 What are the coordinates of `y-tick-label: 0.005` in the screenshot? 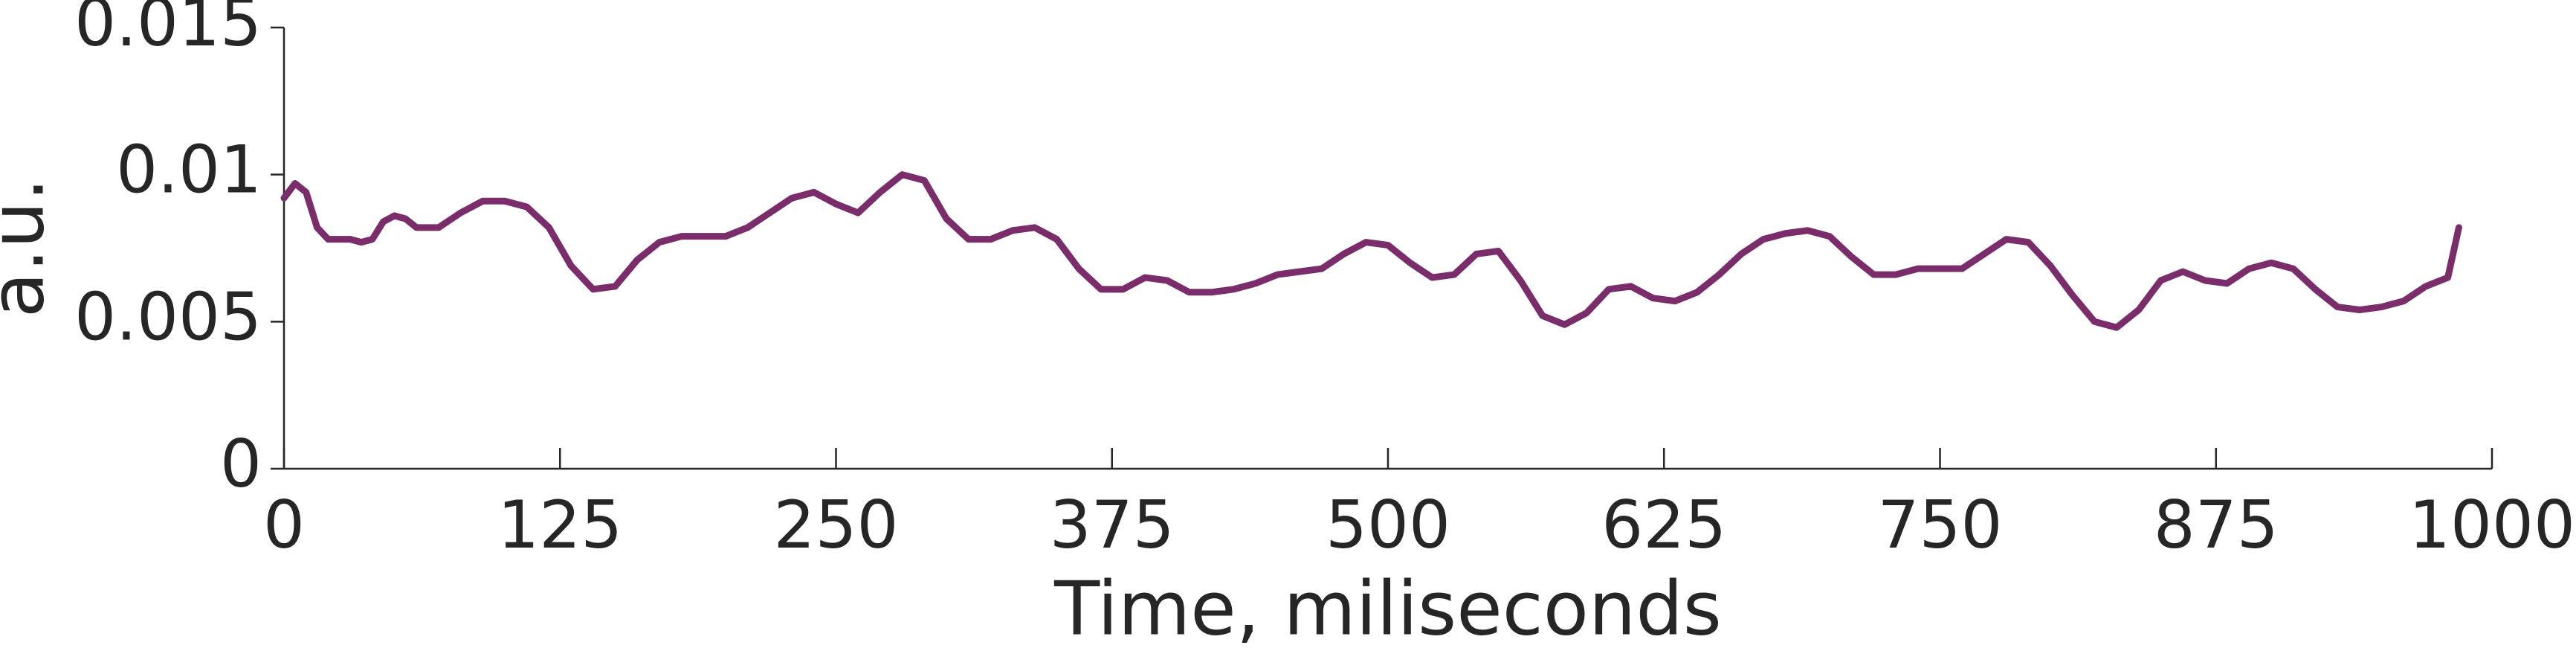 It's located at (168, 316).